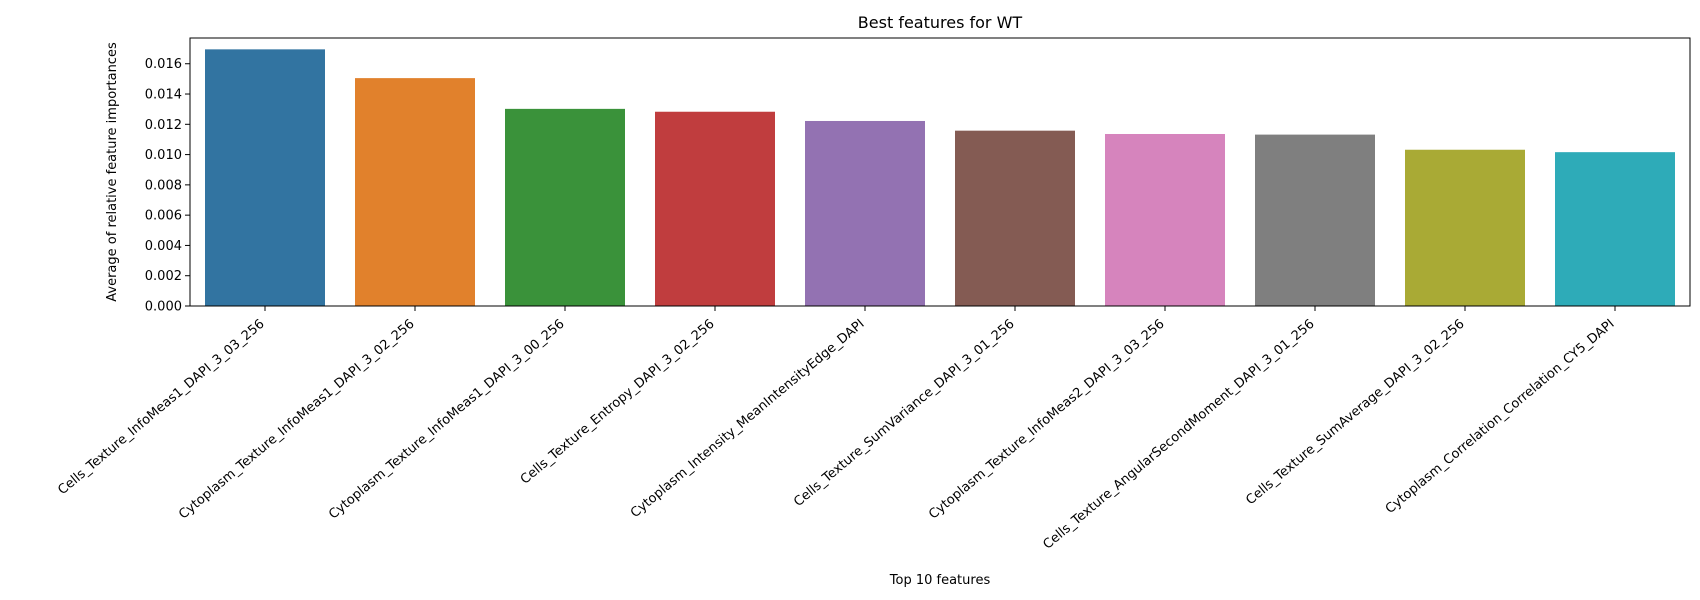  What do you see at coordinates (163, 125) in the screenshot?
I see `y-tick-label: 0.012` at bounding box center [163, 125].